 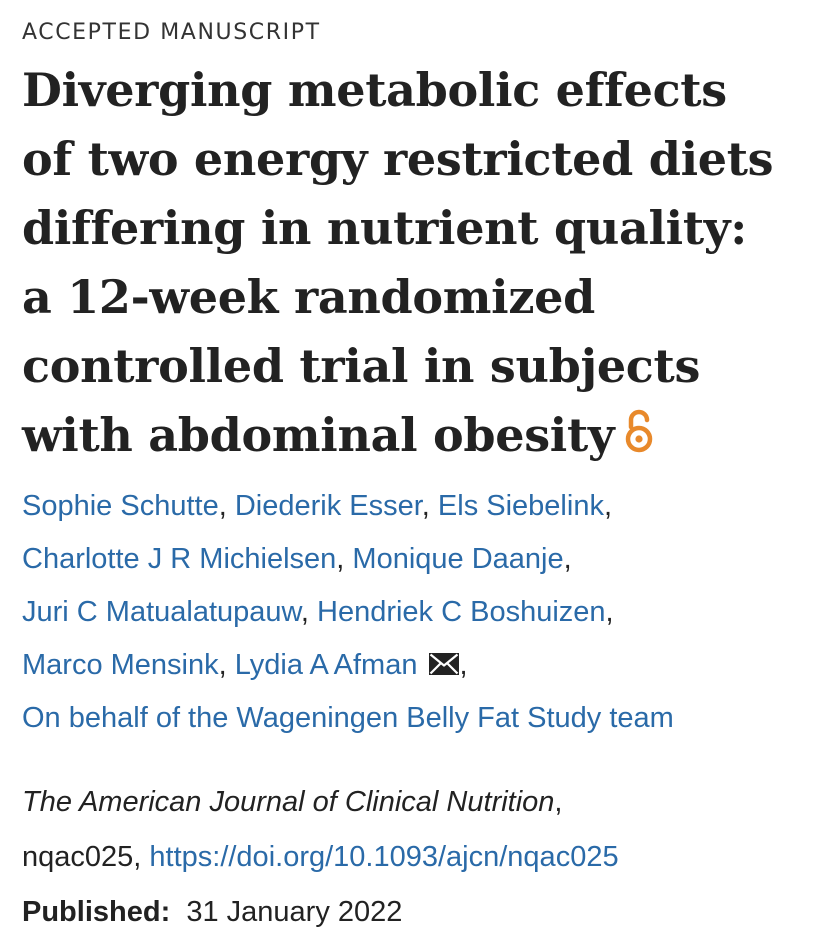 I want to click on envelope-icon, so click(x=444, y=657).